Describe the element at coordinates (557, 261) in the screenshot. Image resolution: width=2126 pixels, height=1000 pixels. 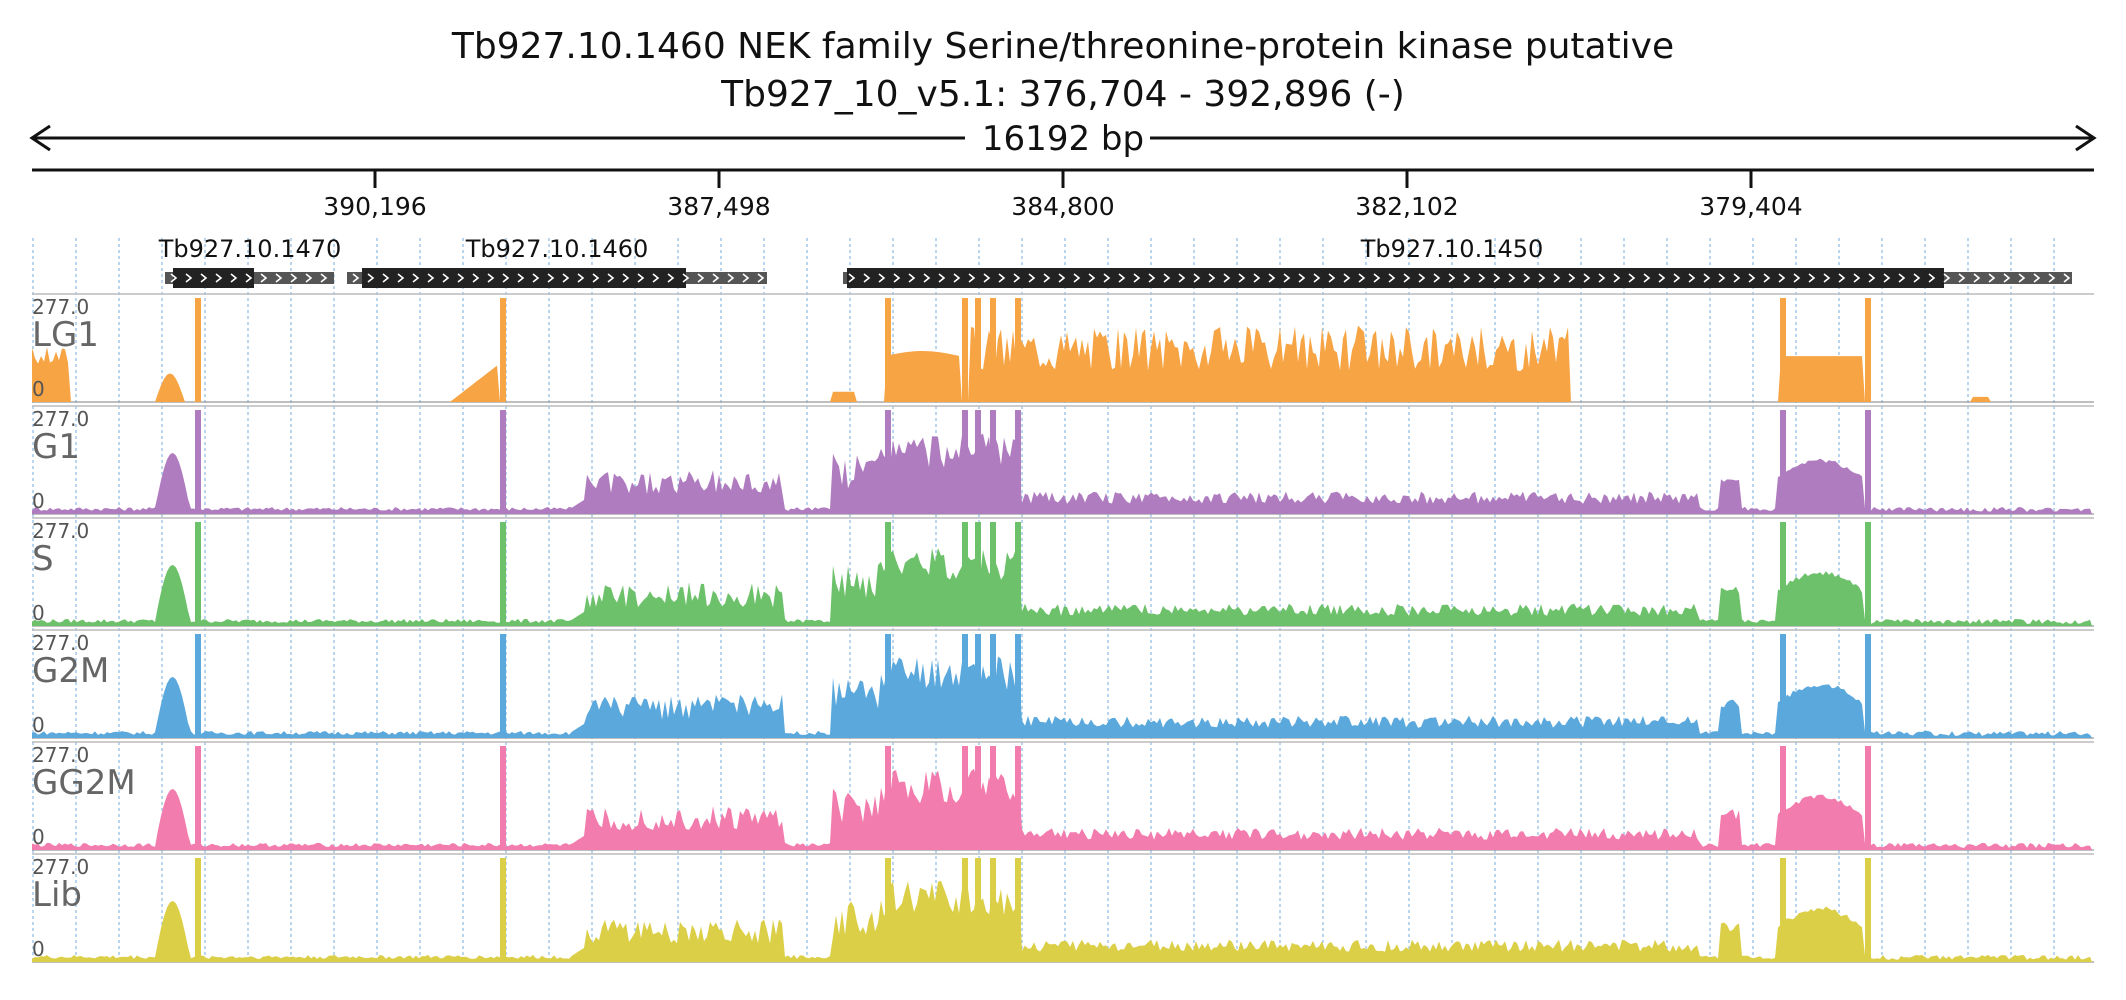
I see `gene-model: Tb927.10.1460` at that location.